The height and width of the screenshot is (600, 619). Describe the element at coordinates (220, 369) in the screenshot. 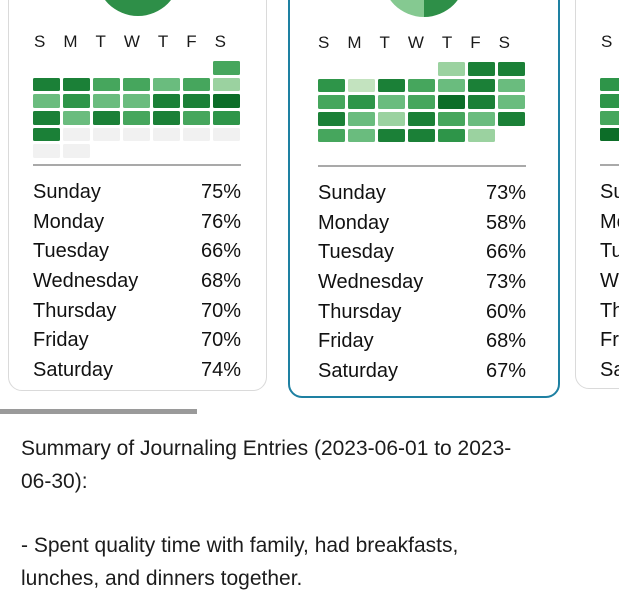

I see `weekday-percentage: 74%` at that location.